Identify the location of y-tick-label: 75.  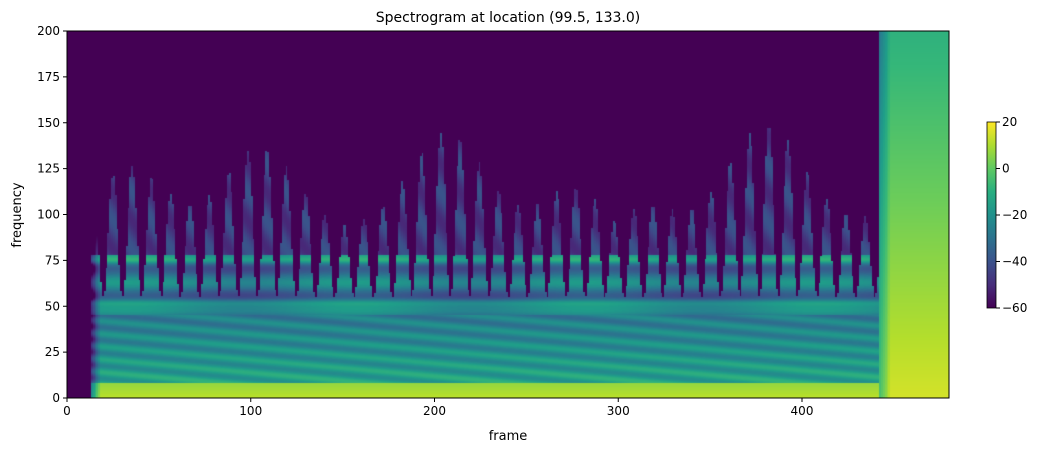
(52, 260).